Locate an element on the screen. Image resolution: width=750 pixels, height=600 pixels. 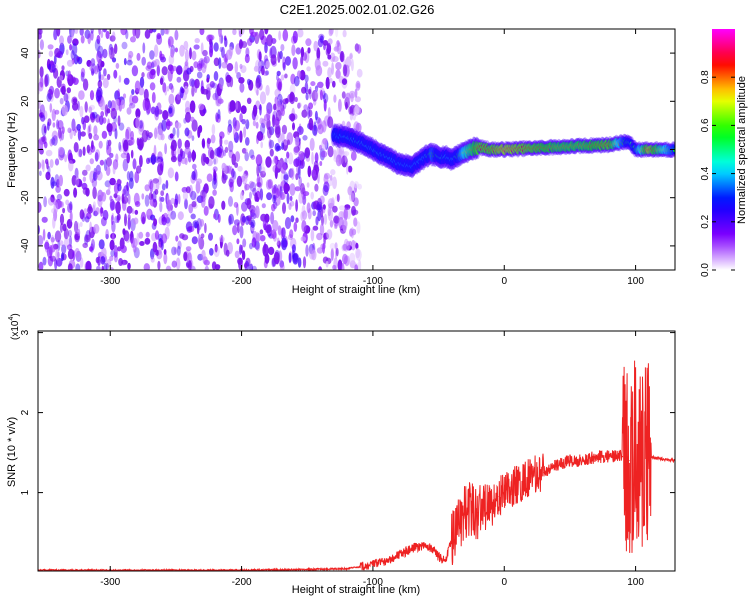
snr-x-axis-label: Height of straight line (km) is located at coordinates (356, 590).